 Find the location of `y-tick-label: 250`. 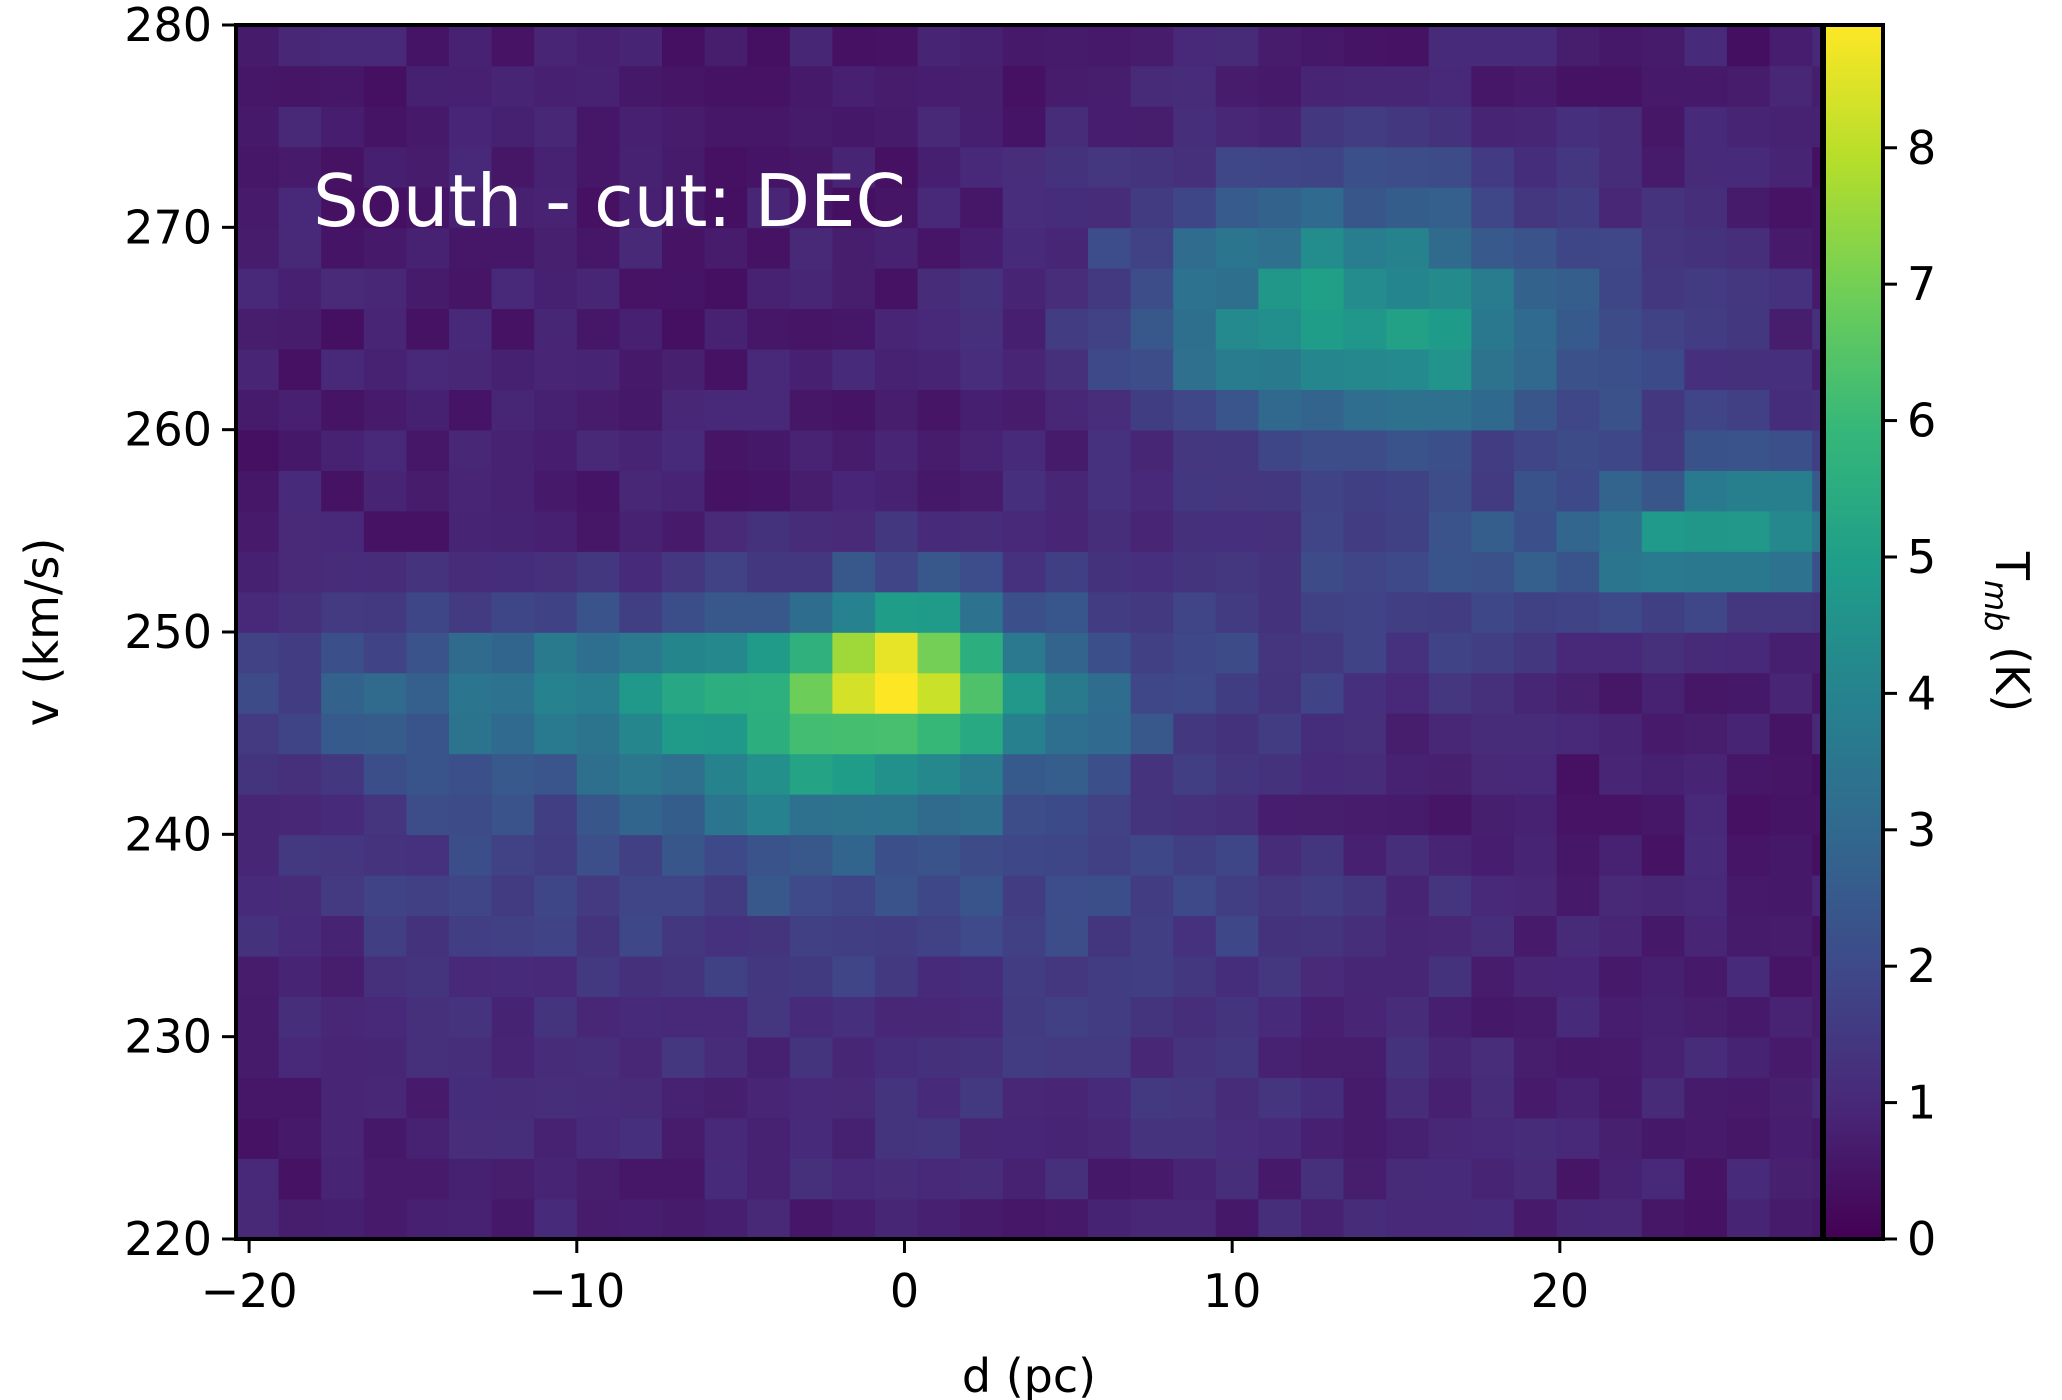

y-tick-label: 250 is located at coordinates (168, 632).